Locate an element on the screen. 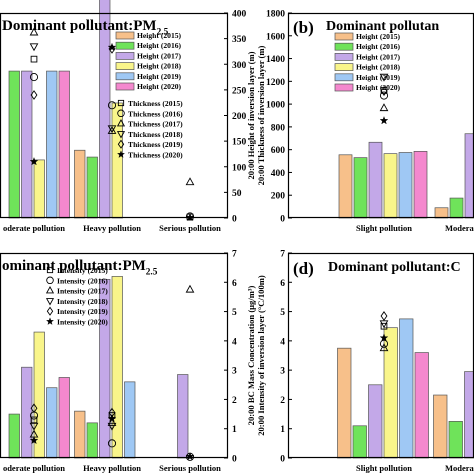 Image resolution: width=474 pixels, height=474 pixels. legend-label: Height (2019) is located at coordinates (159, 76).